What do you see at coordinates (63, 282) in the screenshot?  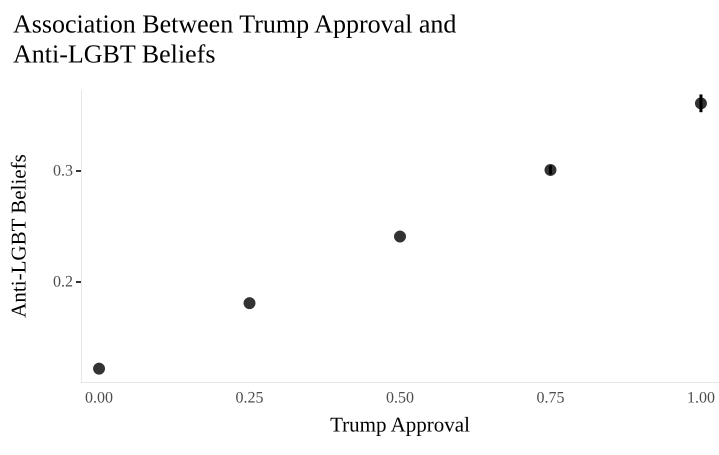 I see `y-tick-label: 0.2` at bounding box center [63, 282].